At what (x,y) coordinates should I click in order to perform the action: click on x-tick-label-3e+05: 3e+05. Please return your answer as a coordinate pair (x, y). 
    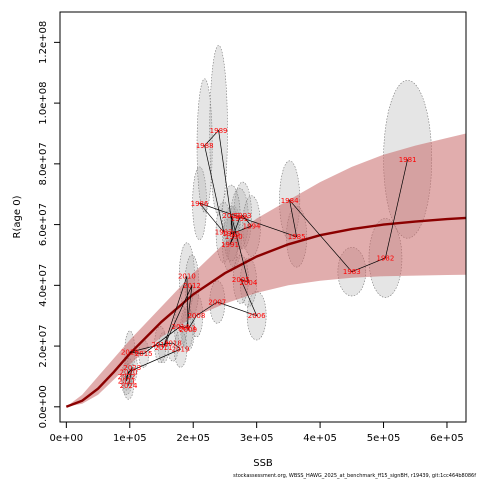
    Looking at the image, I should click on (257, 438).